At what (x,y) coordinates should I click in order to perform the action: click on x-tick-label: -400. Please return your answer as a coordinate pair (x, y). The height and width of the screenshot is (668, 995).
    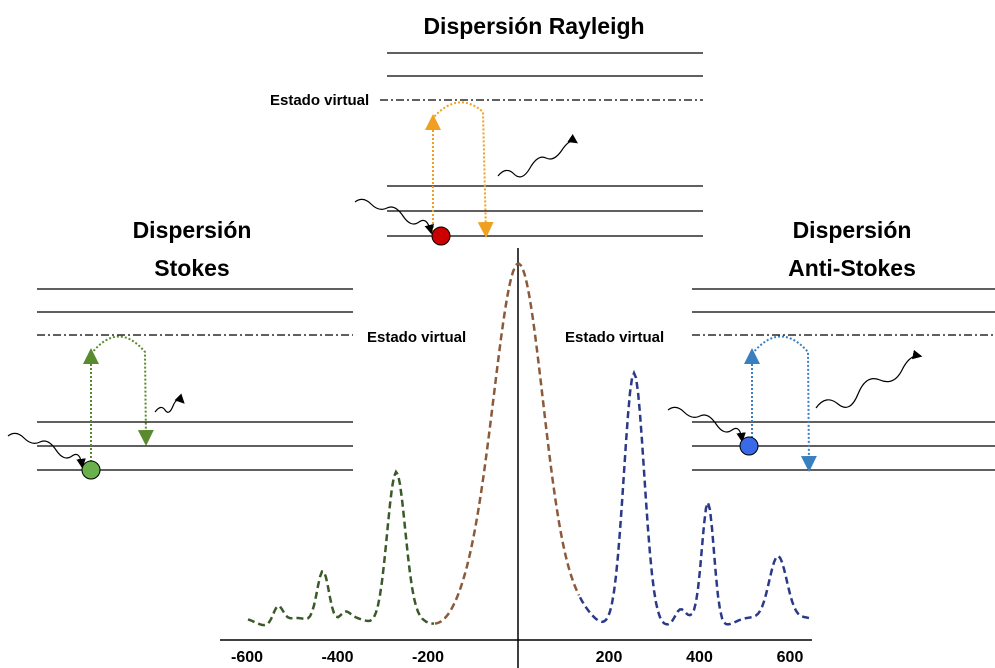
    Looking at the image, I should click on (337, 657).